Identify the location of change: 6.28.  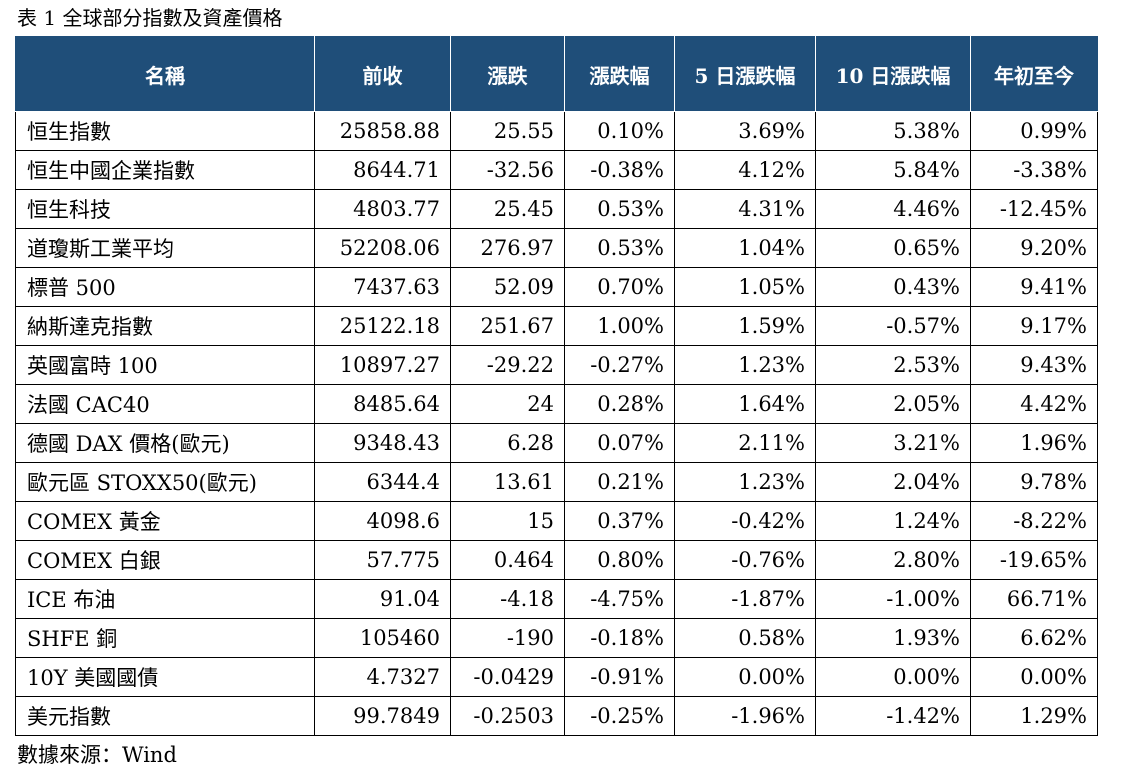
(507, 443).